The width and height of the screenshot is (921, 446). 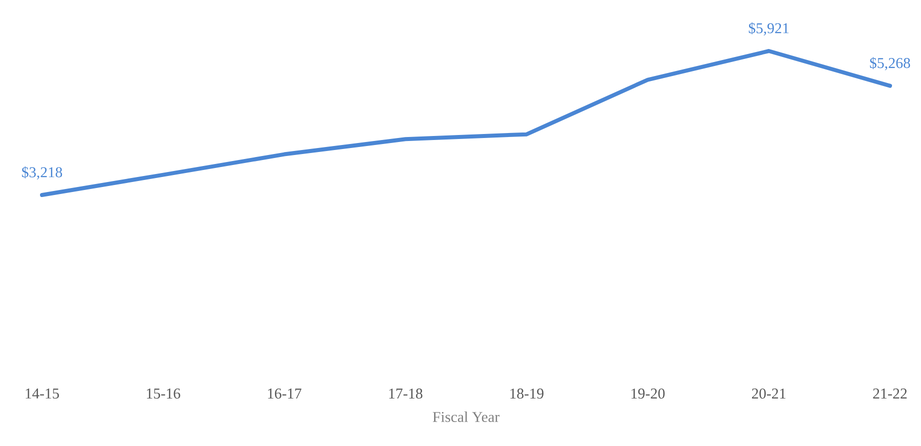 I want to click on x-tick-label: 19-20, so click(x=648, y=393).